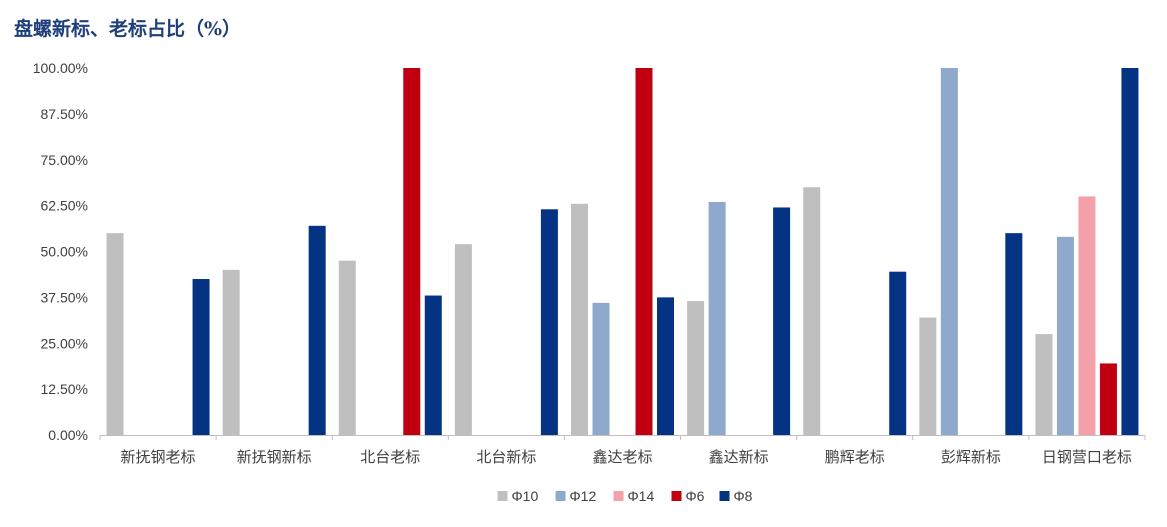 The height and width of the screenshot is (527, 1167). Describe the element at coordinates (506, 457) in the screenshot. I see `x-tick-label: 北台新标` at that location.